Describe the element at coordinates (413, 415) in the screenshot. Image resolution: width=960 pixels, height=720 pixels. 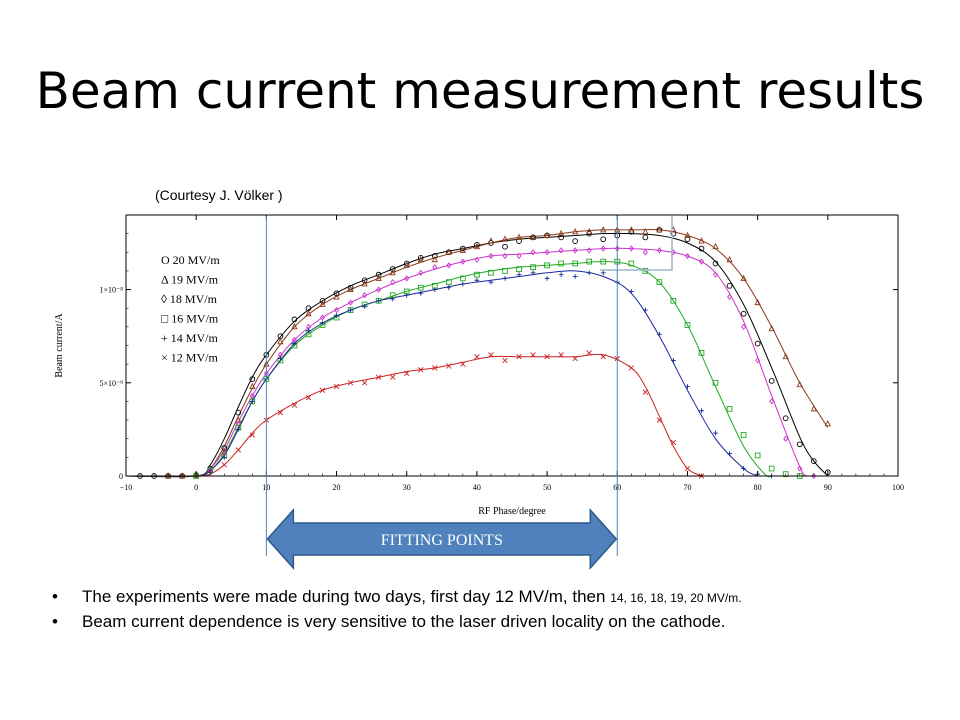
I see `fit-curve-cross` at that location.